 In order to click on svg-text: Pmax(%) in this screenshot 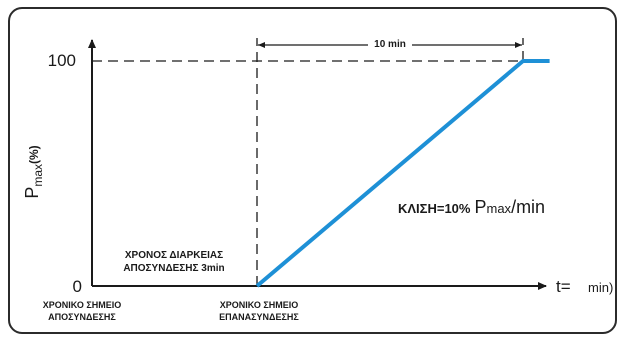, I will do `click(33, 171)`.